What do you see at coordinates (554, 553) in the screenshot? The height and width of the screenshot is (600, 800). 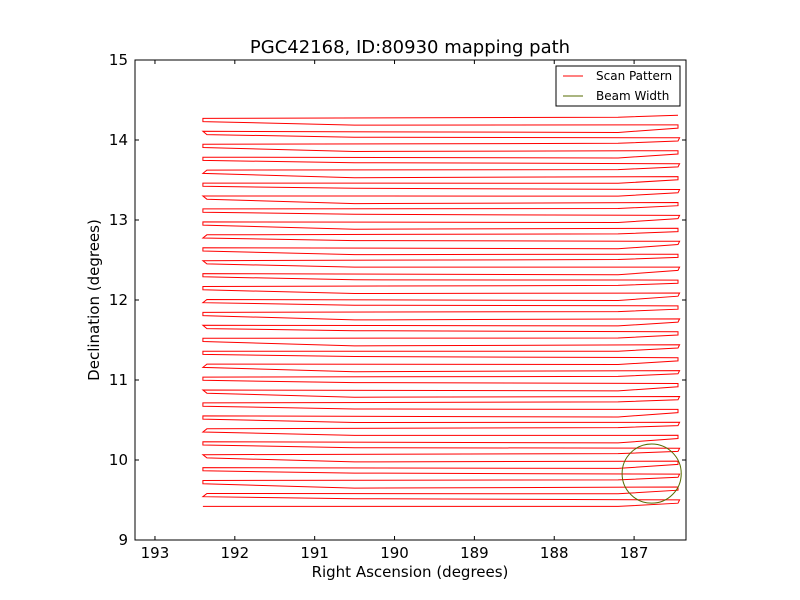 I see `x-tick-label: 188` at bounding box center [554, 553].